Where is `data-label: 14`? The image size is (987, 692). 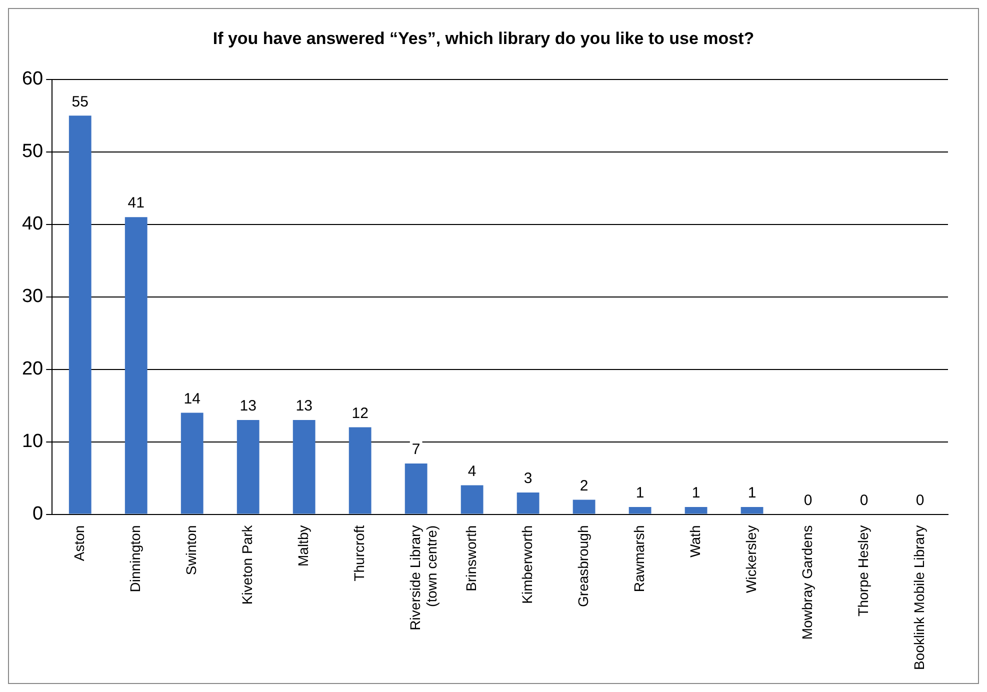
data-label: 14 is located at coordinates (192, 399).